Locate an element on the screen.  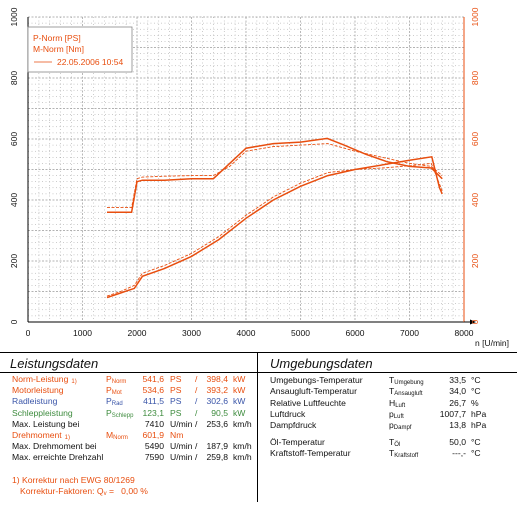
x-axis-label: n [U/min] is located at coordinates (492, 343).